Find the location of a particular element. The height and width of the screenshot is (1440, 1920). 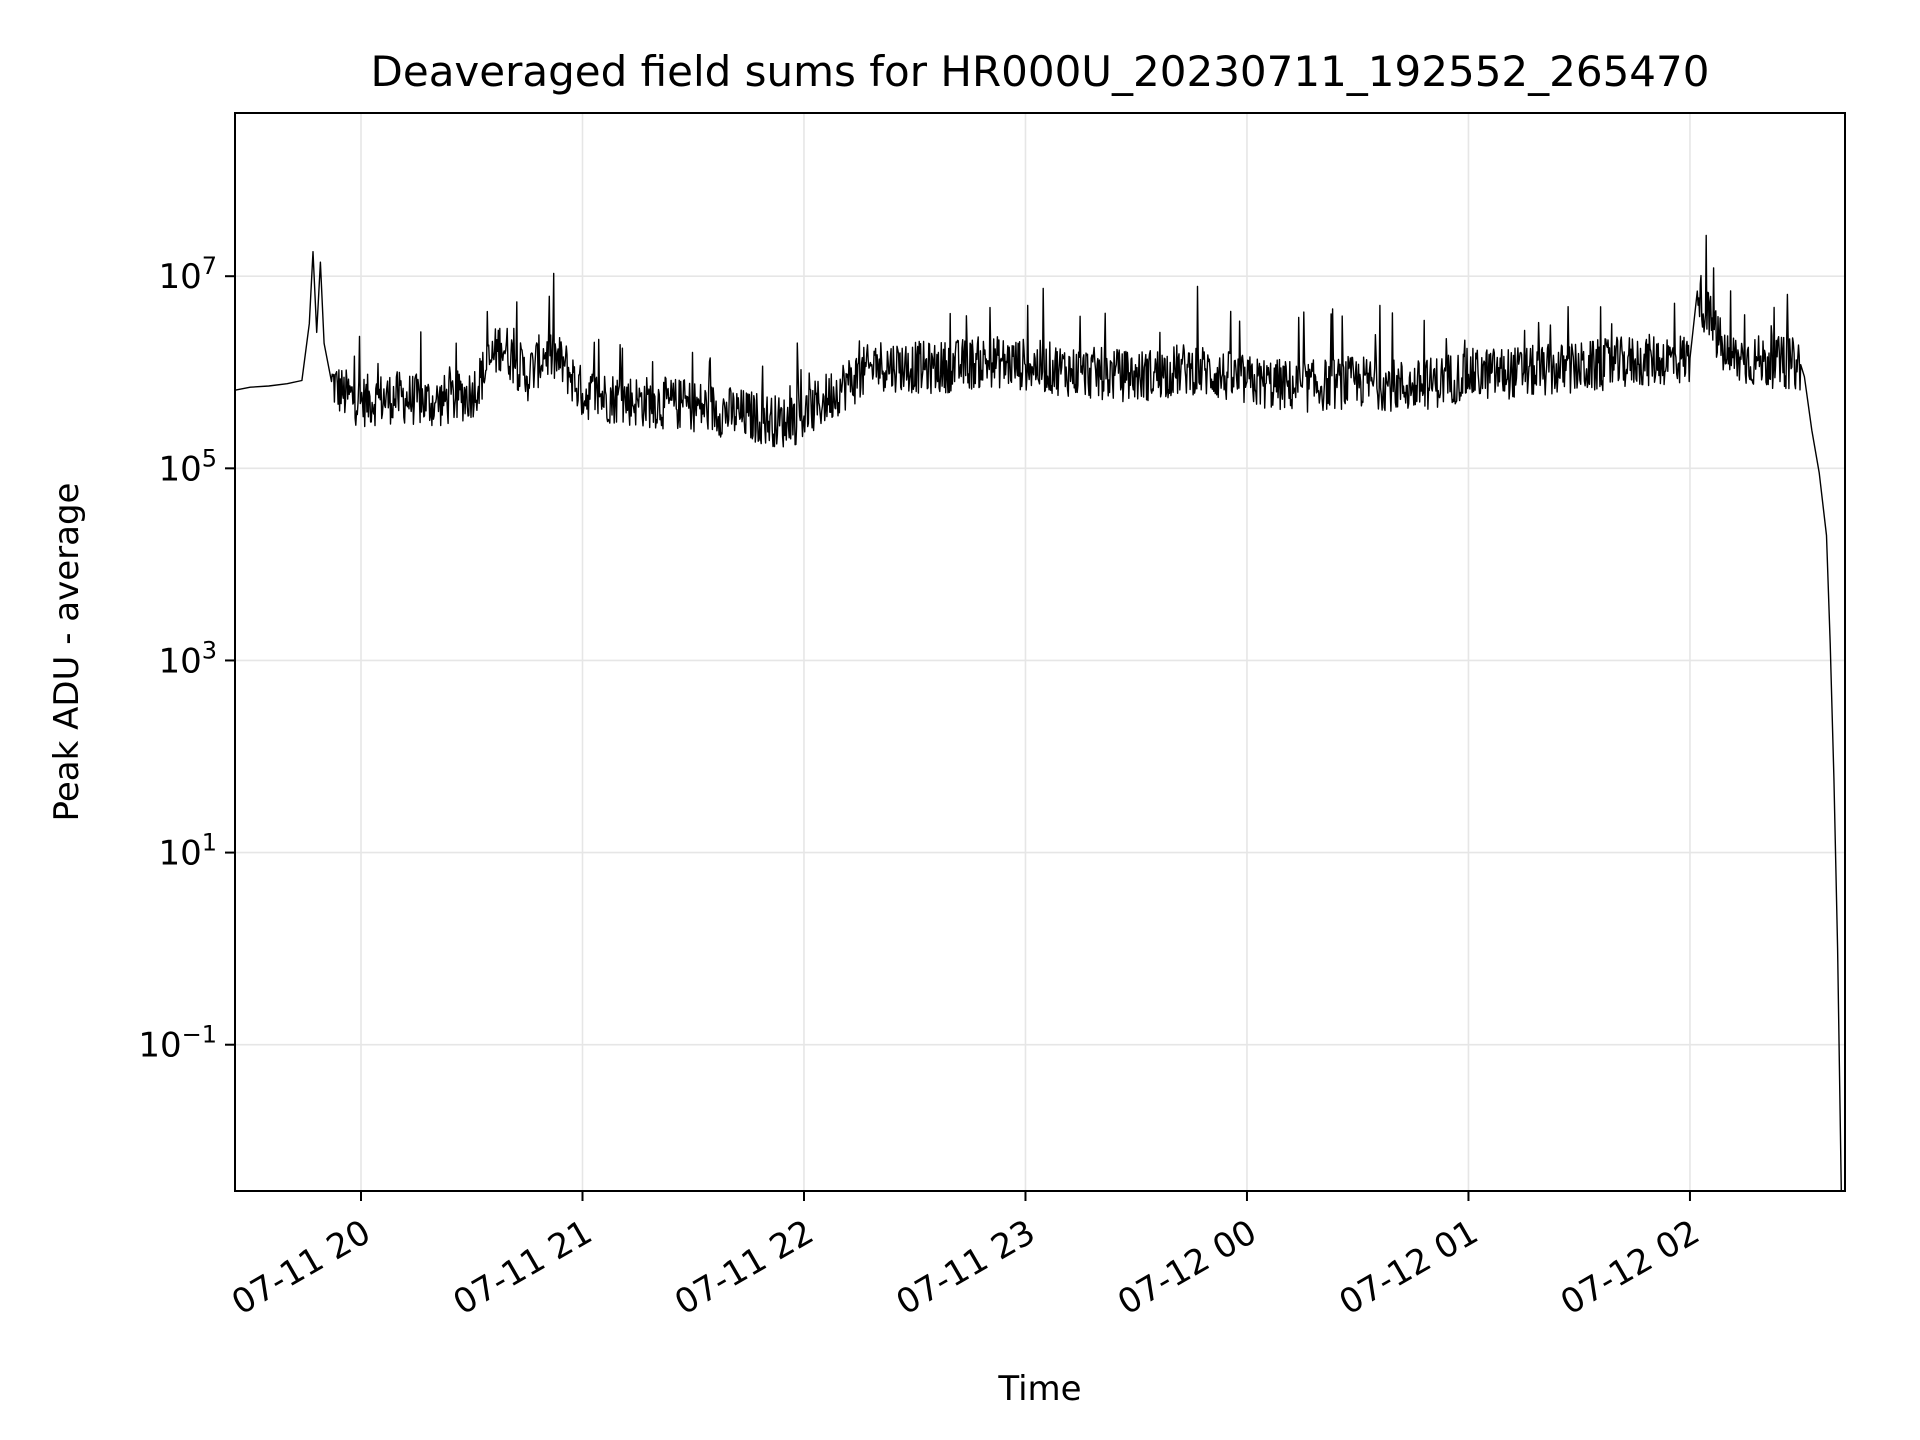

y-tick-exponent: 5 is located at coordinates (209, 458).